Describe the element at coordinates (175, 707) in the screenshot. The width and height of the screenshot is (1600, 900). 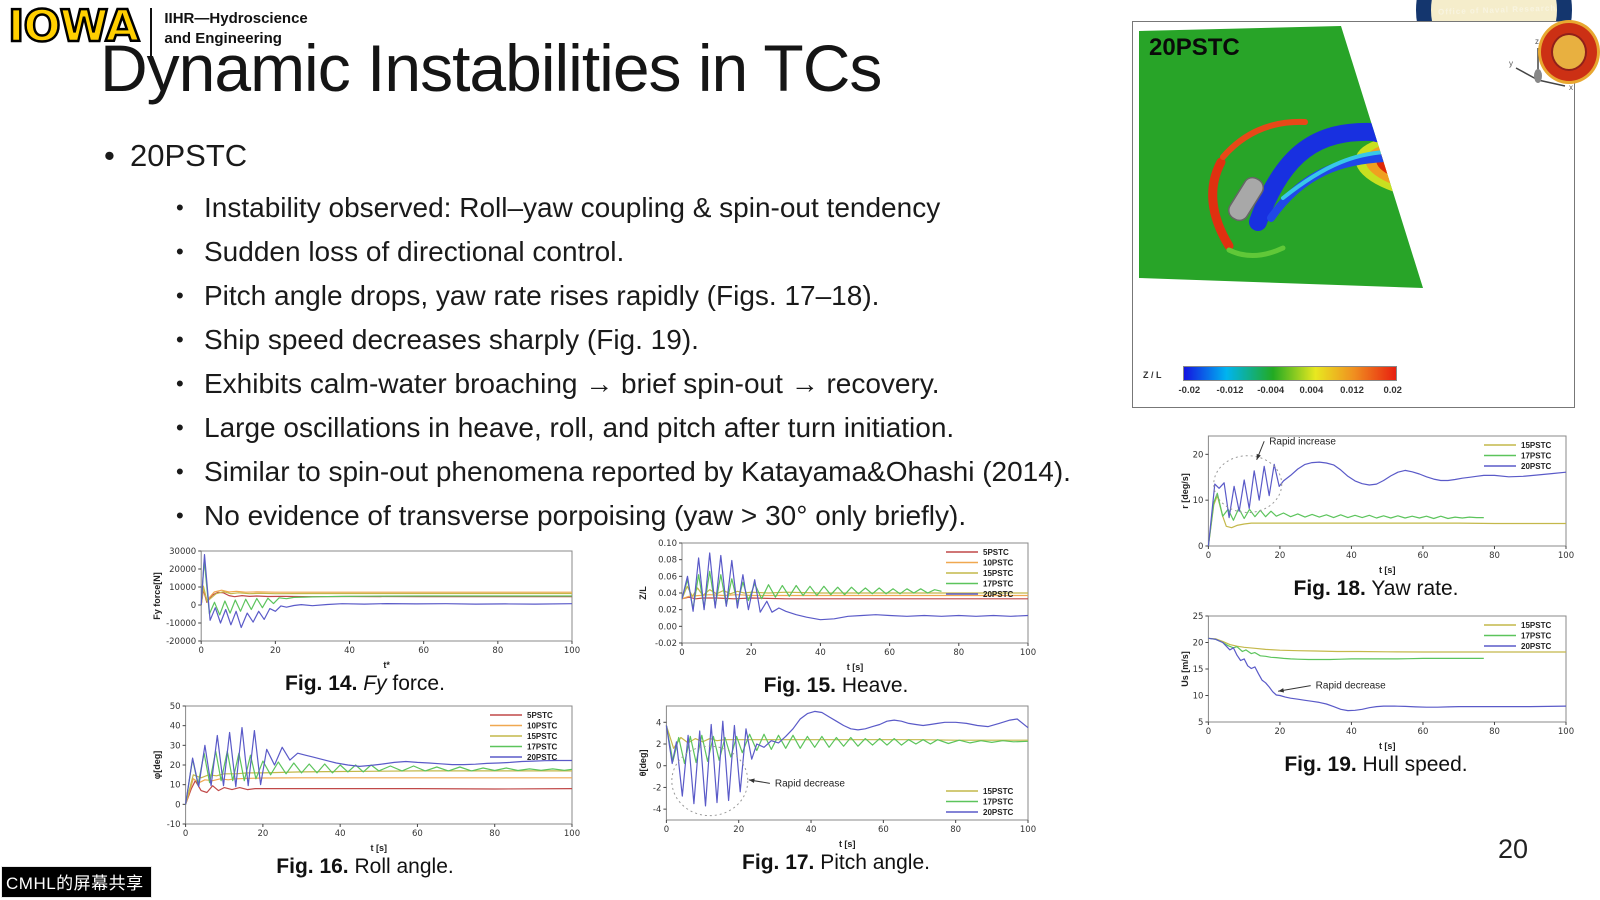
I see `svg-text: 50` at that location.